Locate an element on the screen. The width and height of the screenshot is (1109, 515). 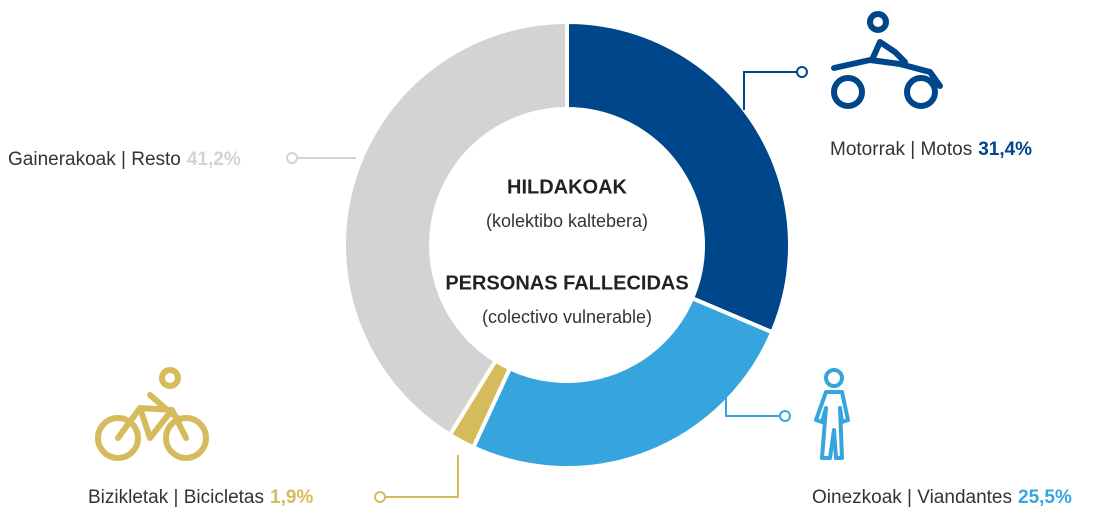
label: Oinezkoak | Viandantes 25,5% is located at coordinates (942, 497).